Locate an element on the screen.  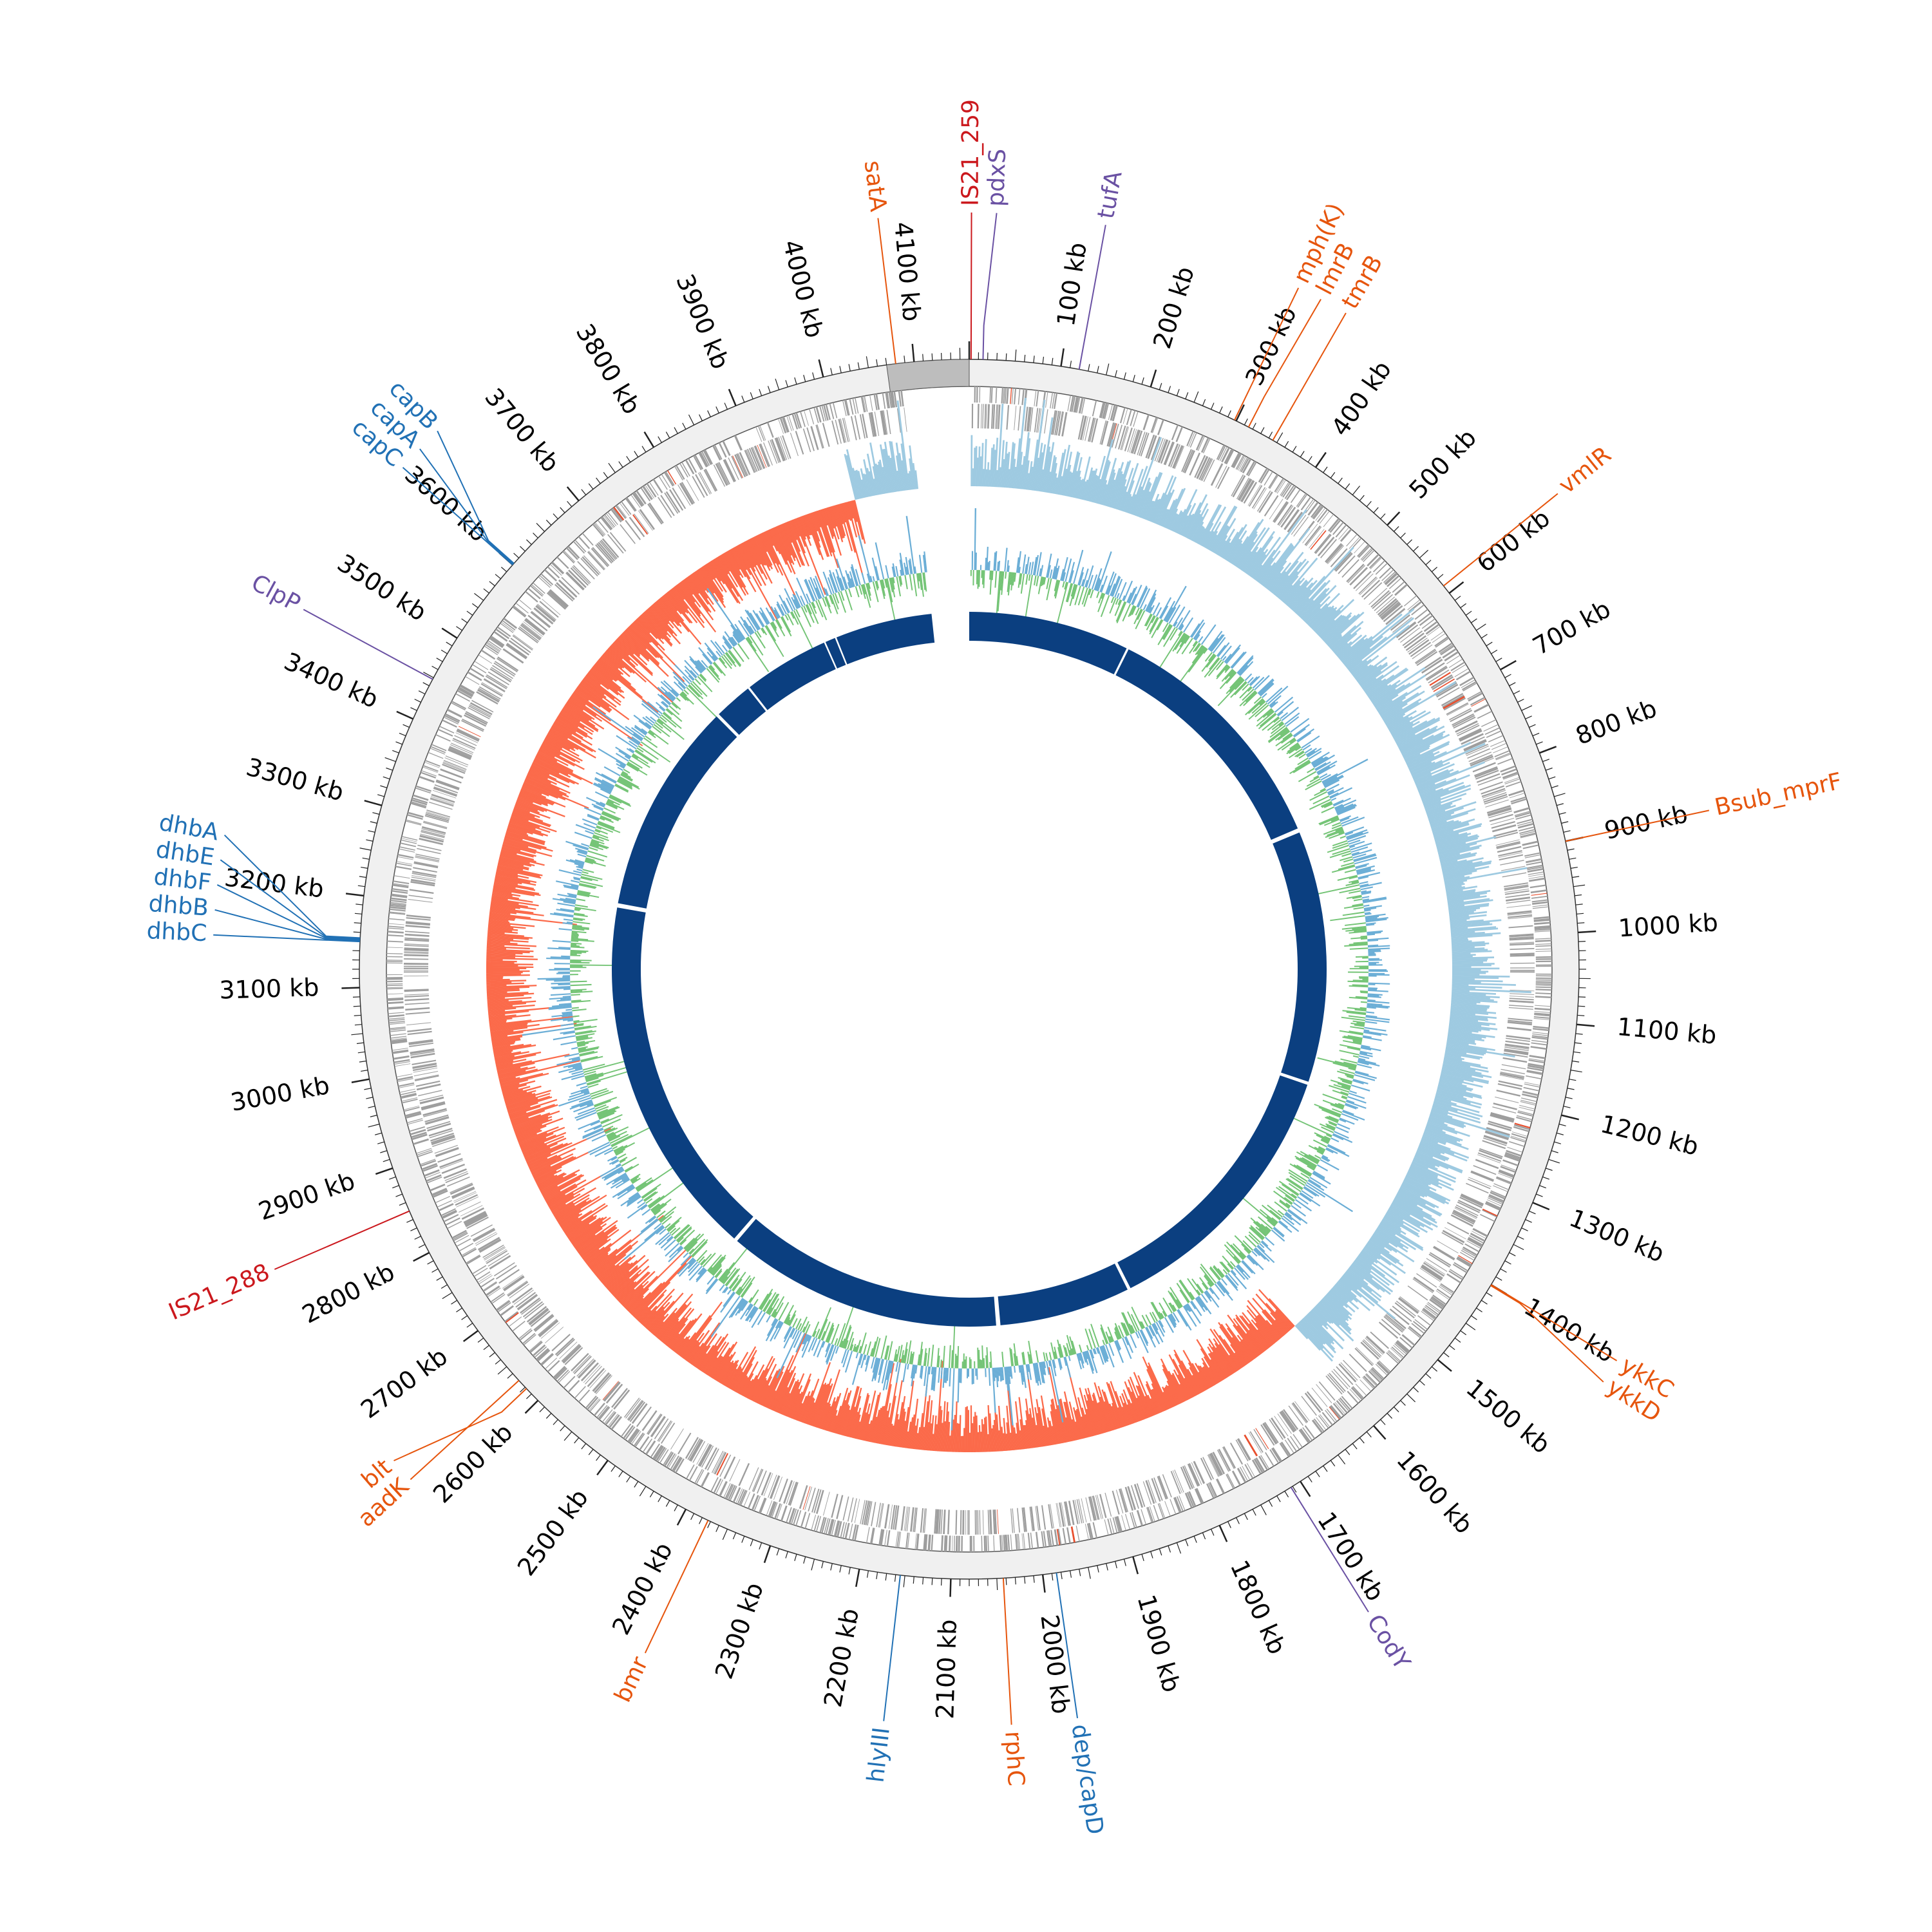
major-tick is located at coordinates (421, 1256).